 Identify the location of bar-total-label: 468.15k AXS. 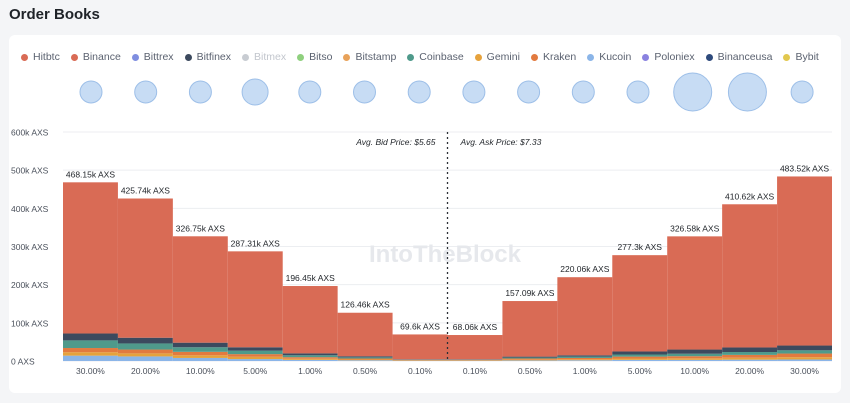
(90, 174).